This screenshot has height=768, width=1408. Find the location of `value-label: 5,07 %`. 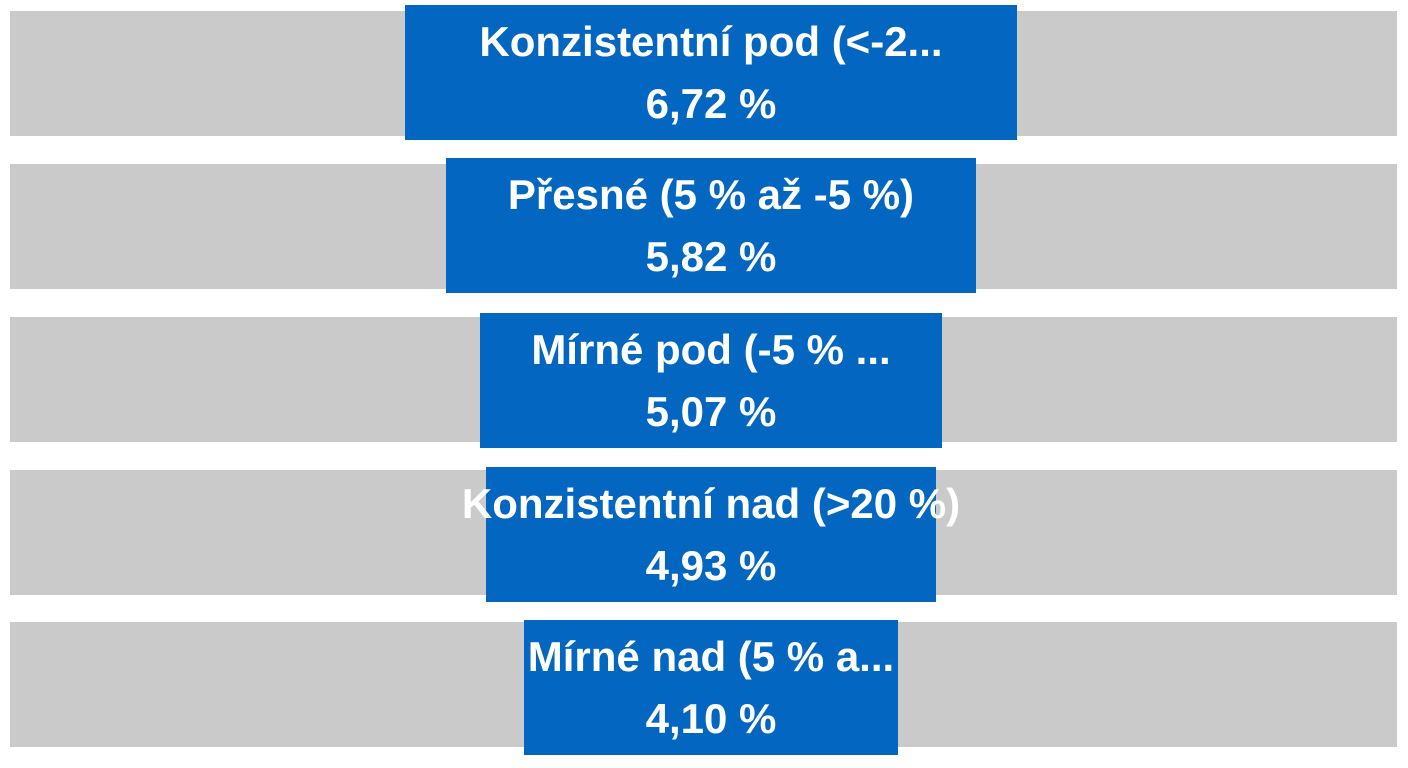

value-label: 5,07 % is located at coordinates (711, 411).